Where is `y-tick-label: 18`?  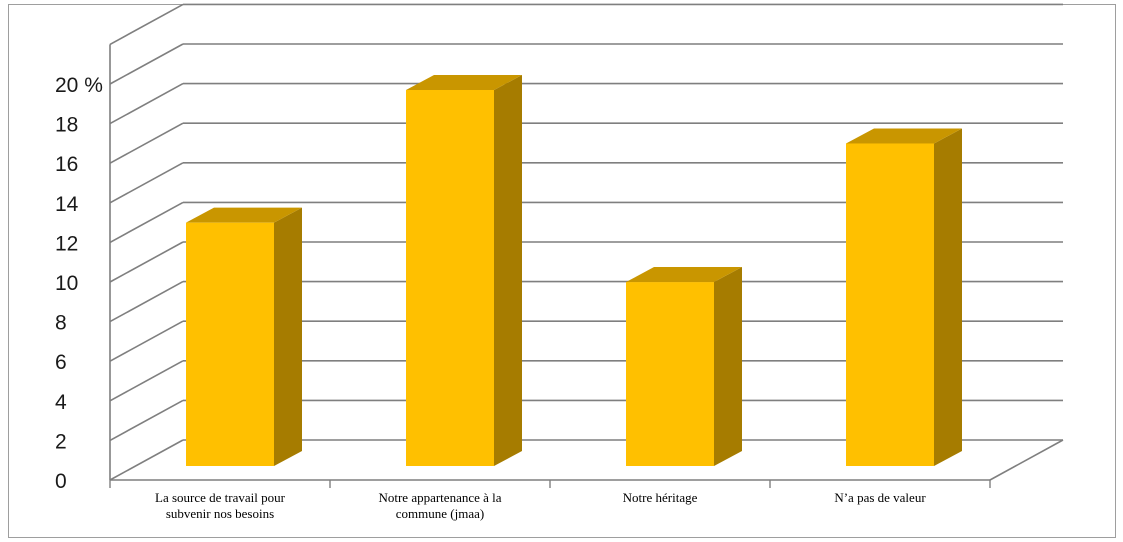 y-tick-label: 18 is located at coordinates (66, 125).